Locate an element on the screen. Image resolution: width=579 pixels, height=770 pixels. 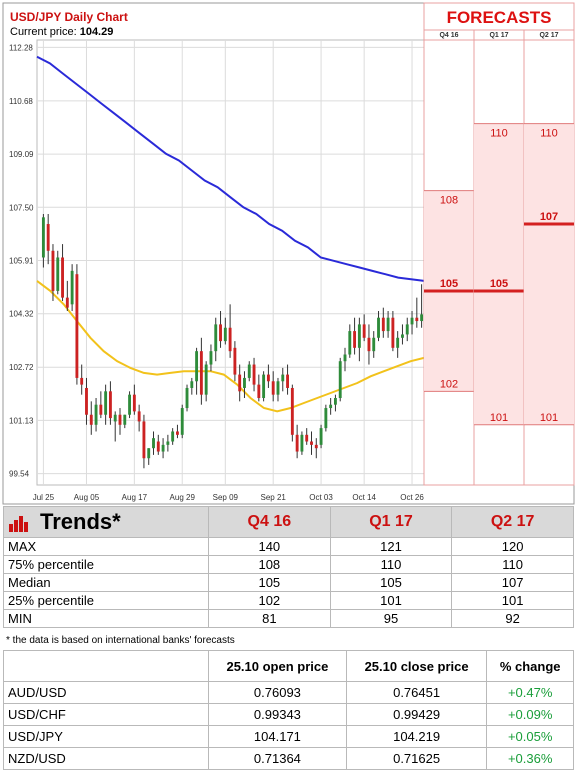
row-label: 75% percentile is located at coordinates (106, 564).